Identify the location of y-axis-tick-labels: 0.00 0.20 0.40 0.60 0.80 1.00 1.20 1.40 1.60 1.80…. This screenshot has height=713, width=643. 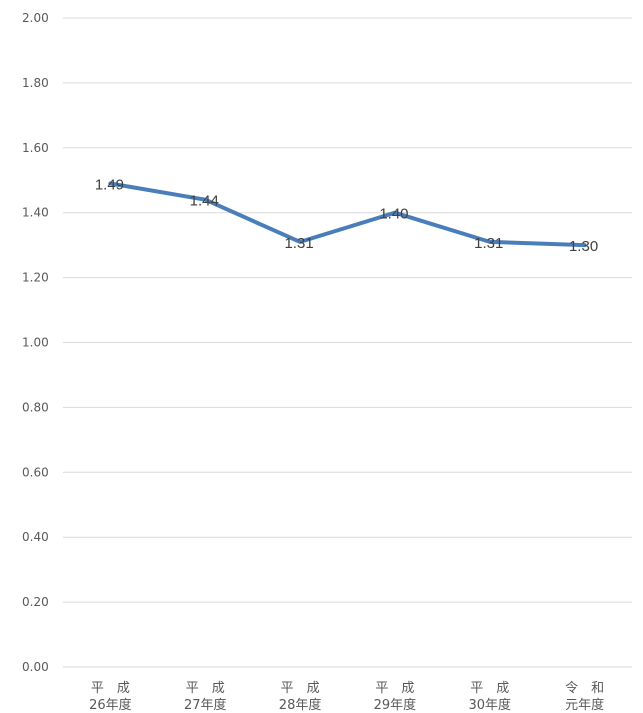
(35, 342).